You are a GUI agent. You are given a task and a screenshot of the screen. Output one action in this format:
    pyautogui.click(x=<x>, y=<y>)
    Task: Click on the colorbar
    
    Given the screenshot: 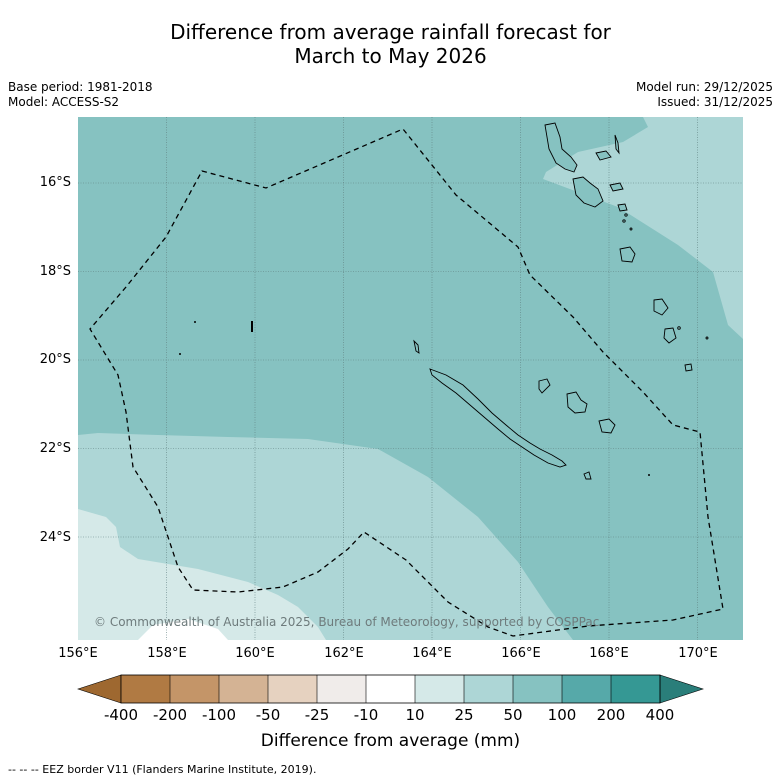 What is the action you would take?
    pyautogui.click(x=390, y=689)
    